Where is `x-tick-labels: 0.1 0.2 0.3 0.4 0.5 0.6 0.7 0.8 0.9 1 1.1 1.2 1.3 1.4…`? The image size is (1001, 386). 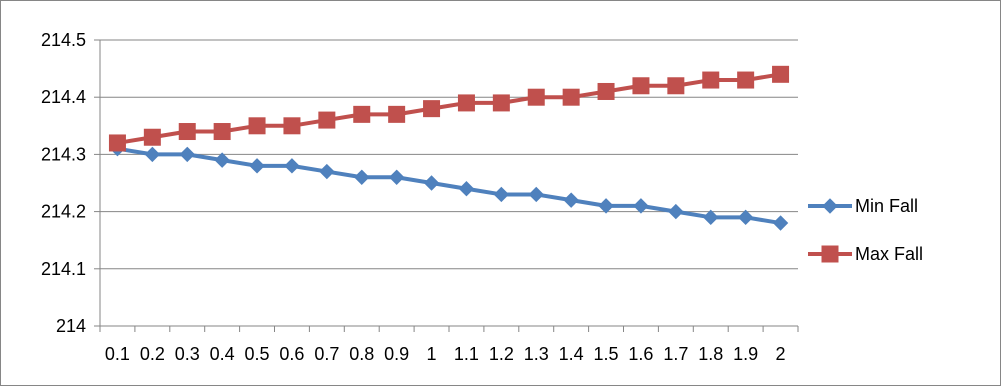 x-tick-labels: 0.1 0.2 0.3 0.4 0.5 0.6 0.7 0.8 0.9 1 1.1 1.2 1.3 1.4… is located at coordinates (445, 354).